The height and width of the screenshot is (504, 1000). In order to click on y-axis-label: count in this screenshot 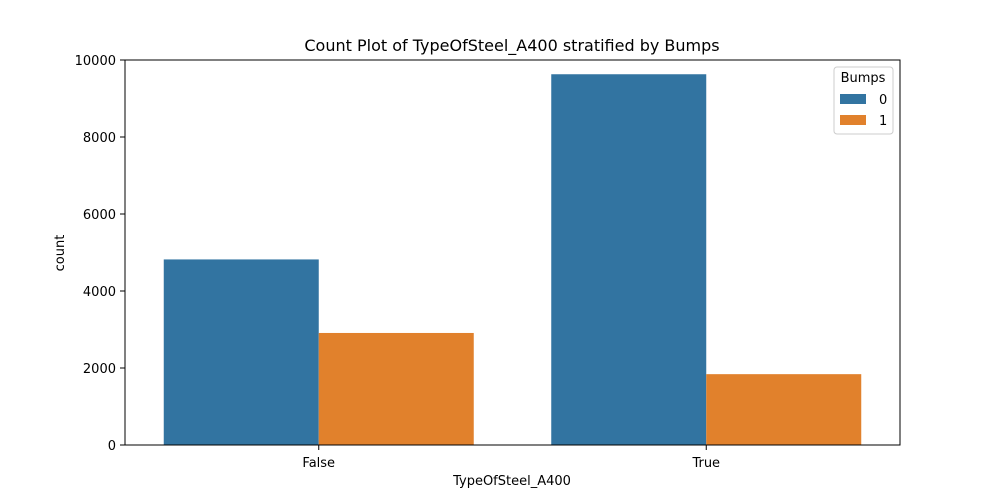, I will do `click(60, 253)`.